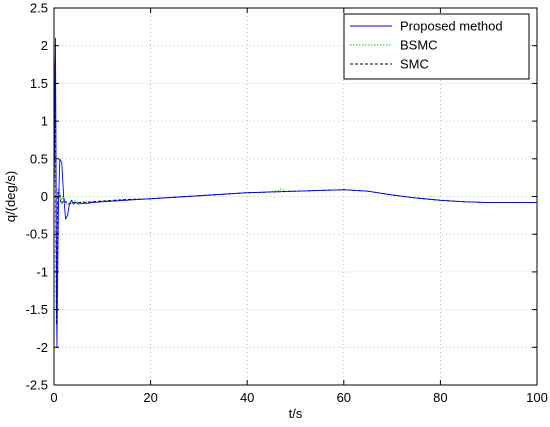 This screenshot has height=427, width=550. Describe the element at coordinates (344, 397) in the screenshot. I see `x-tick-label: 60` at that location.